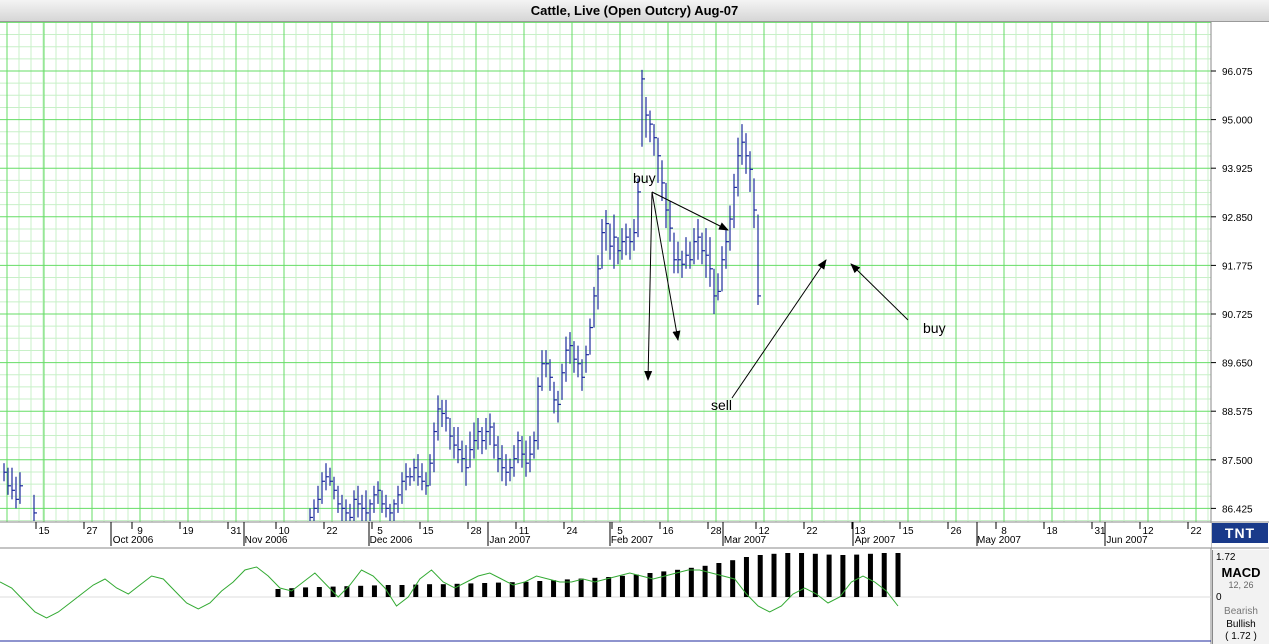 This screenshot has width=1269, height=644. What do you see at coordinates (956, 531) in the screenshot?
I see `x-day-label: 26` at bounding box center [956, 531].